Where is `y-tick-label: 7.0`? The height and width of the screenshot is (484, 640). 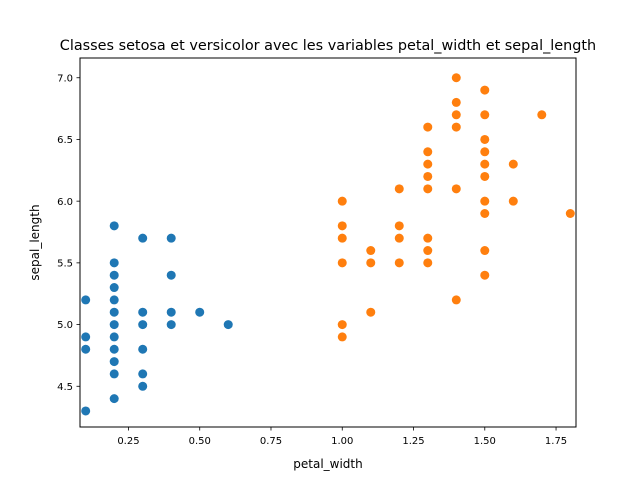
y-tick-label: 7.0 is located at coordinates (65, 78).